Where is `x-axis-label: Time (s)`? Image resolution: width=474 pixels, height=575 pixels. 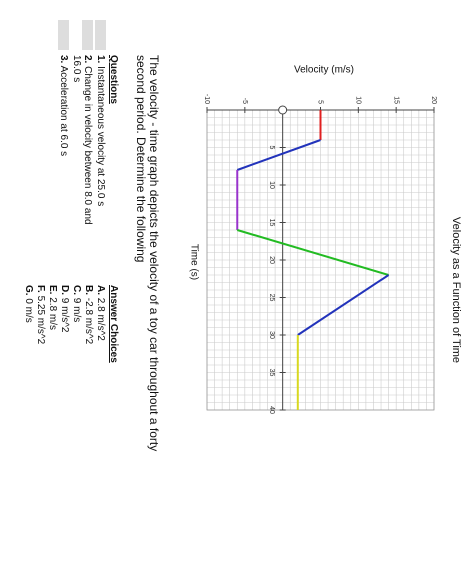 x-axis-label: Time (s) is located at coordinates (193, 262).